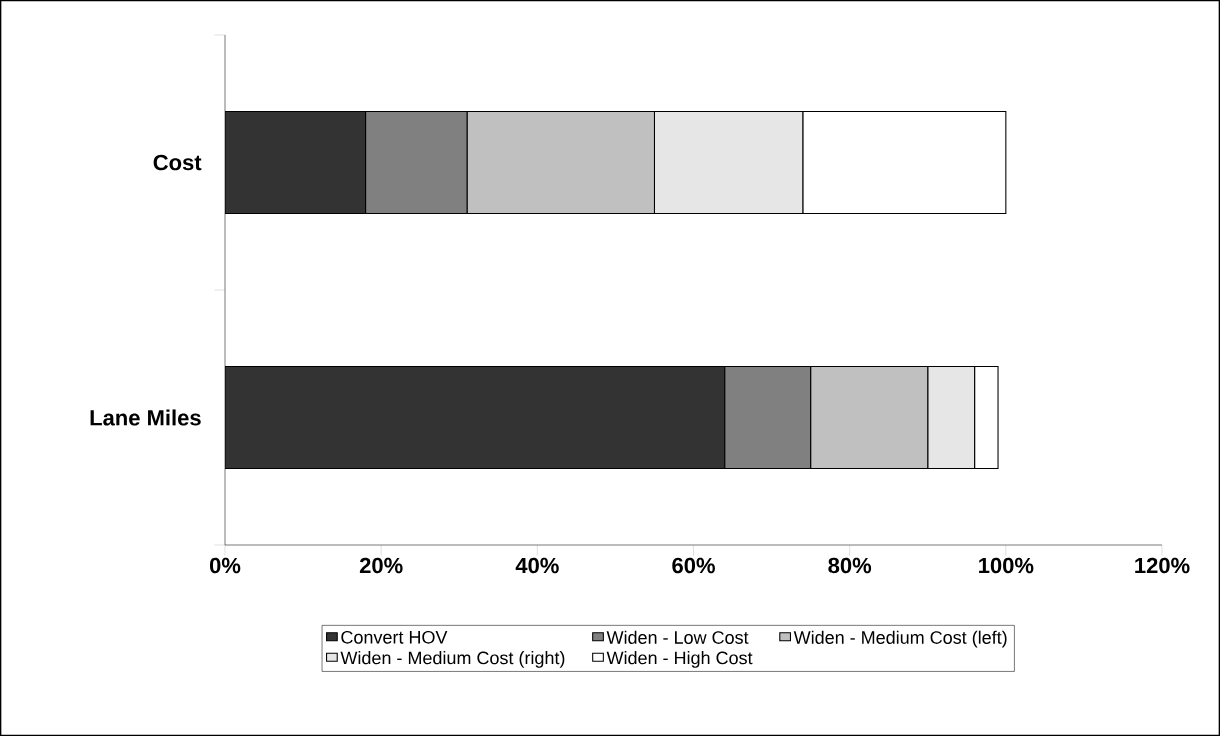  What do you see at coordinates (537, 565) in the screenshot?
I see `x-tick-label: 40%` at bounding box center [537, 565].